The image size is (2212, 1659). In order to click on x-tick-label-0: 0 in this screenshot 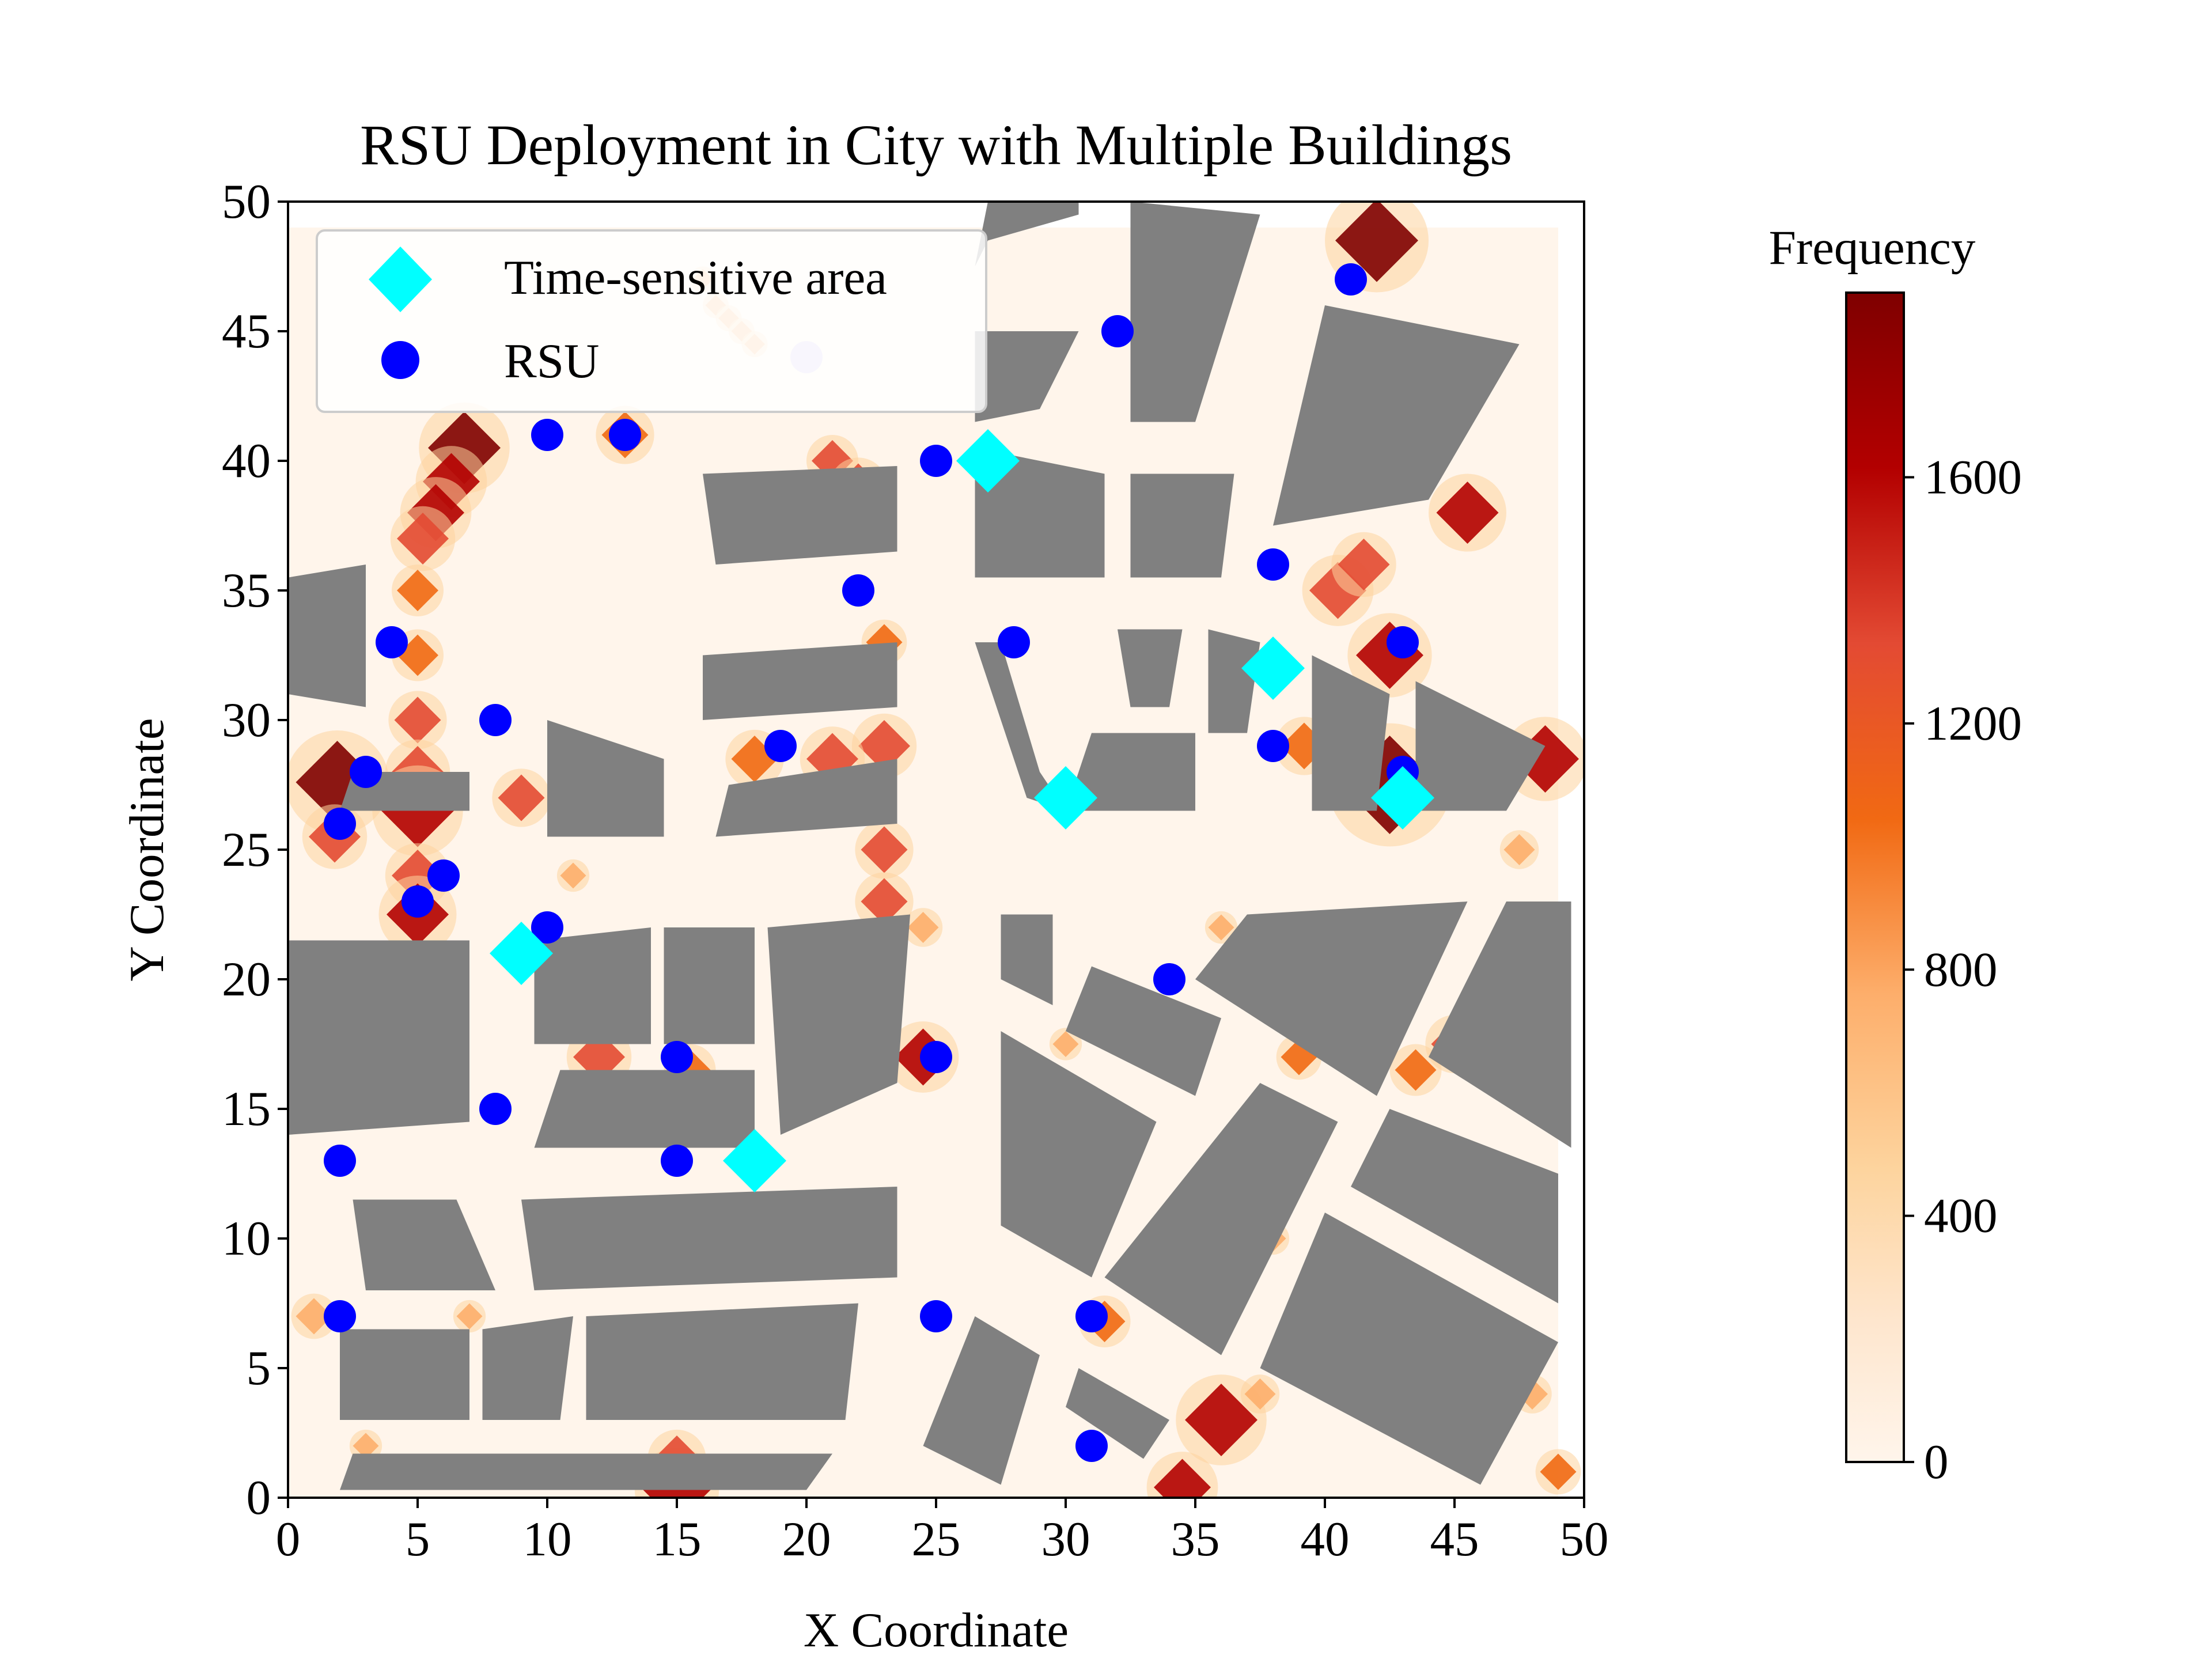, I will do `click(288, 1539)`.